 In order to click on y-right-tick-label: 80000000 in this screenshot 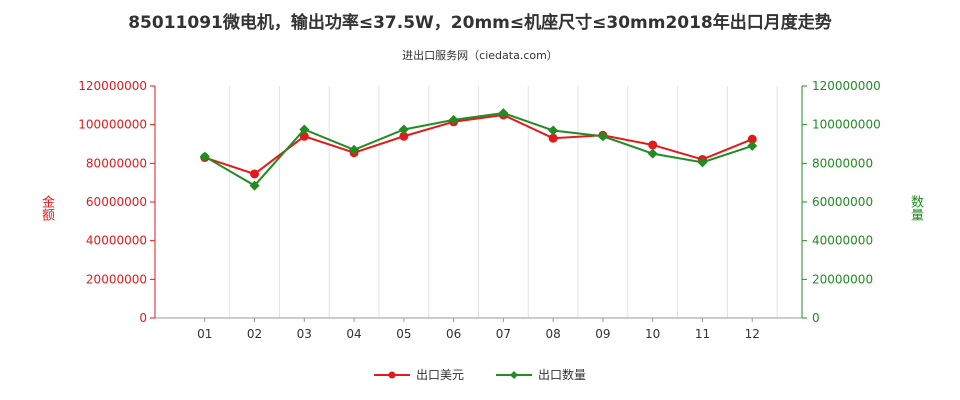, I will do `click(842, 163)`.